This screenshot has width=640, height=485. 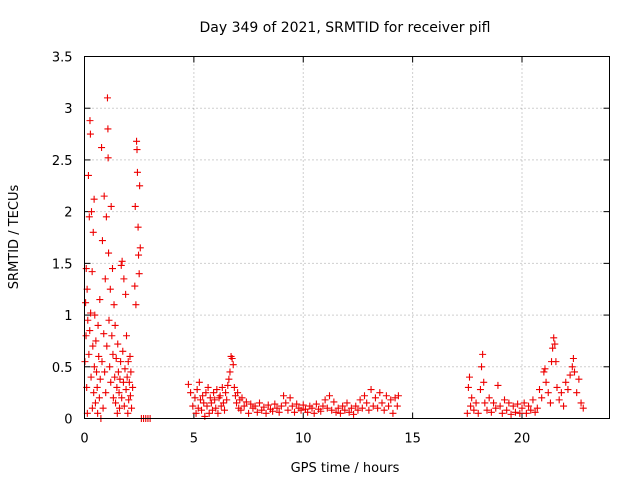 I want to click on y-tick-label: 3, so click(x=68, y=109).